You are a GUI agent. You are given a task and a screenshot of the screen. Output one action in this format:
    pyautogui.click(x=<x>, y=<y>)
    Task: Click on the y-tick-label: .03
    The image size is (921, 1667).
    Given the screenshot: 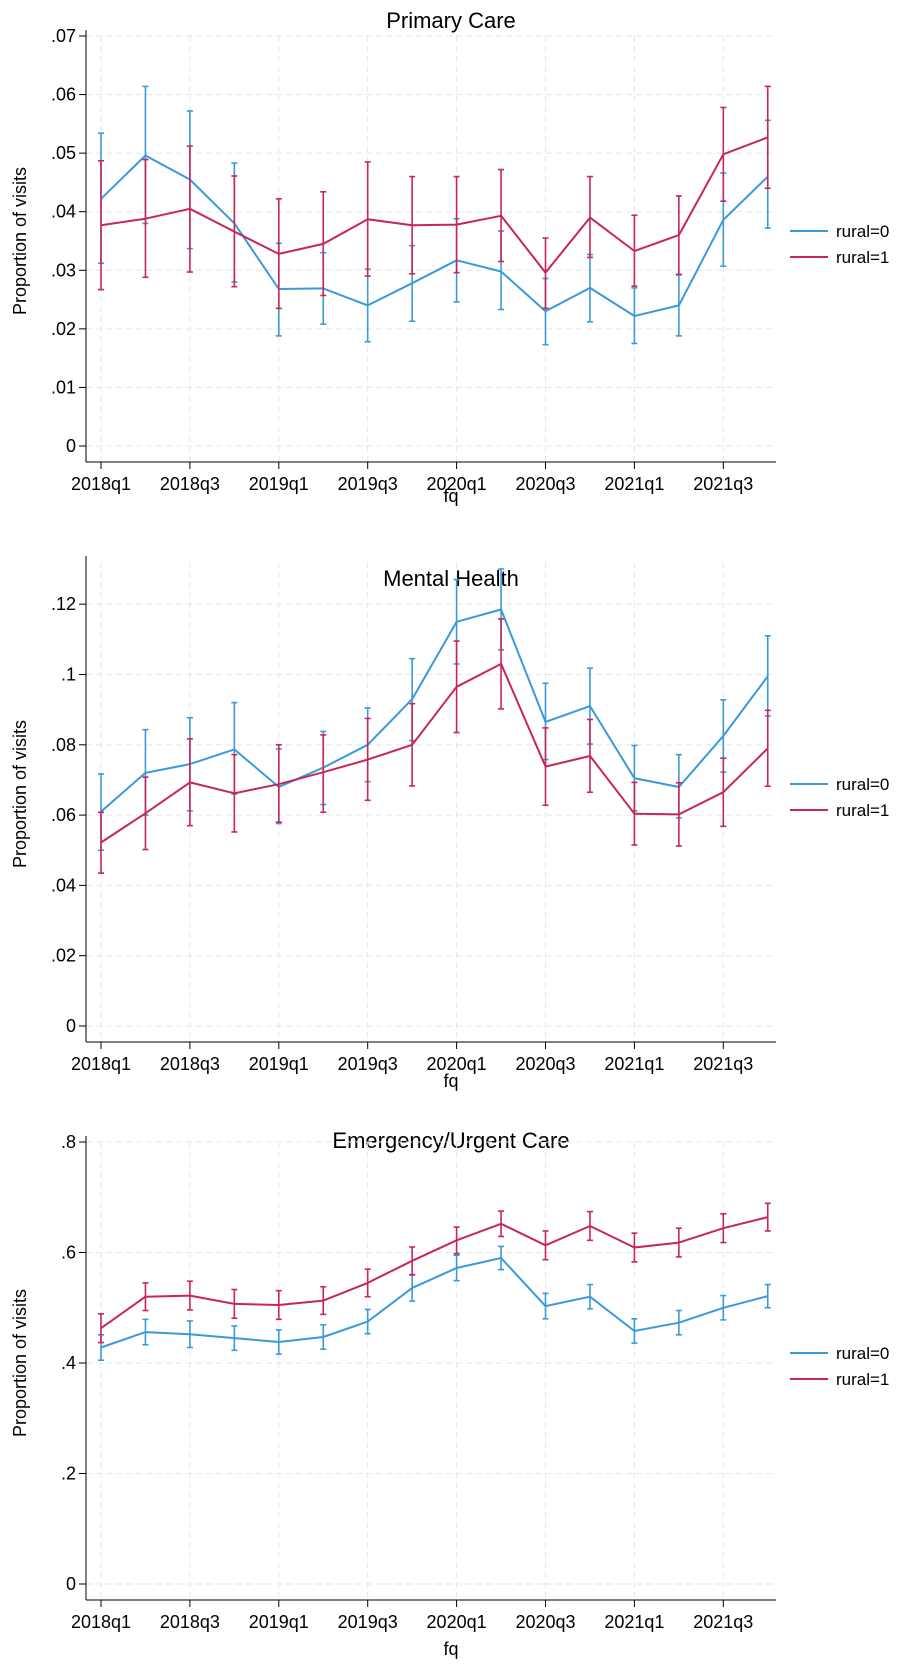 What is the action you would take?
    pyautogui.click(x=63, y=270)
    